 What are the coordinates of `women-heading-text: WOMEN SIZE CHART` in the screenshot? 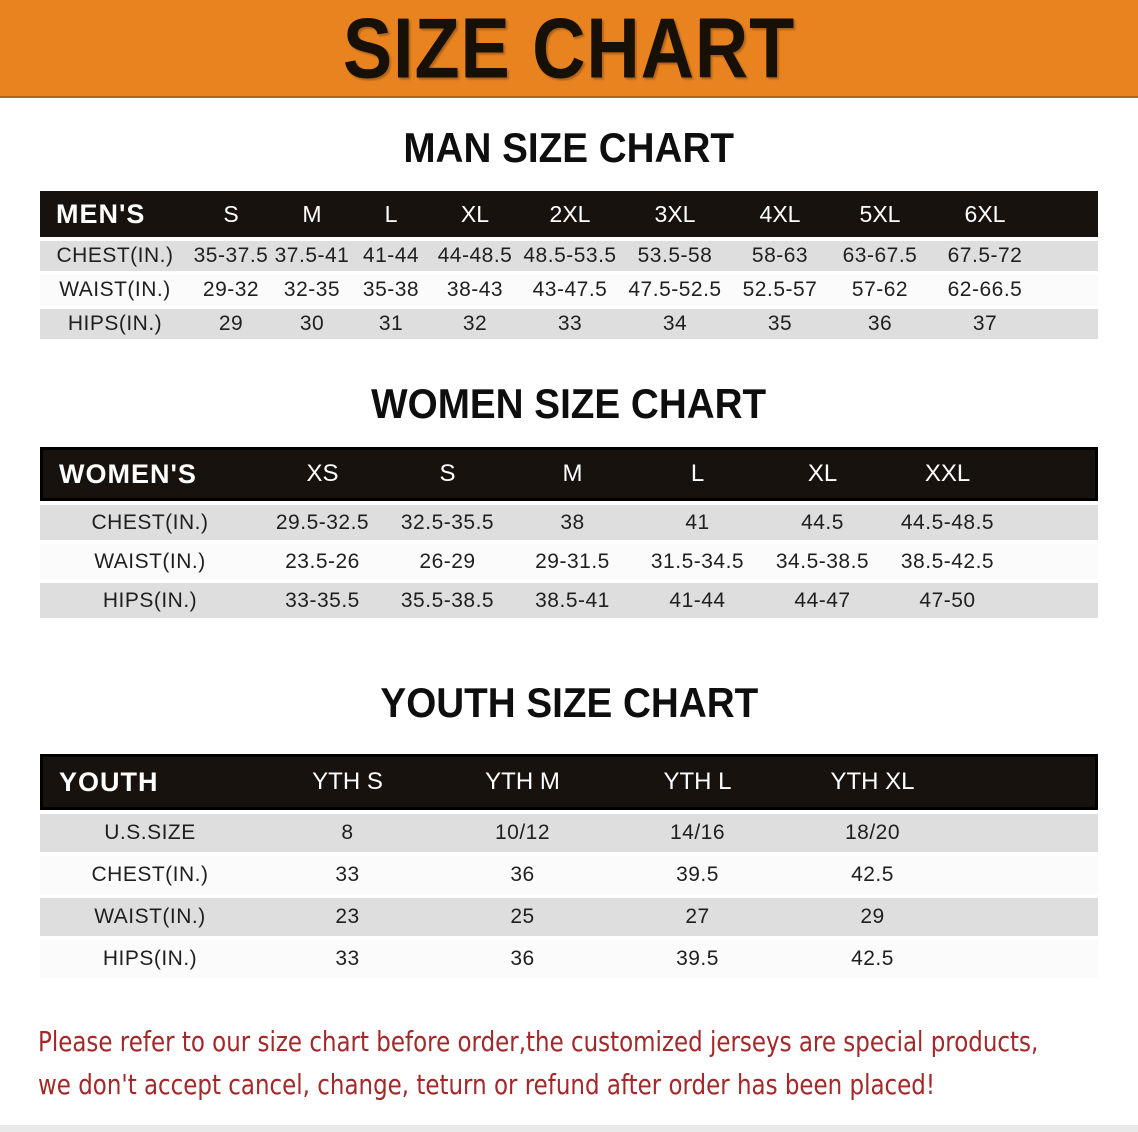 It's located at (569, 403).